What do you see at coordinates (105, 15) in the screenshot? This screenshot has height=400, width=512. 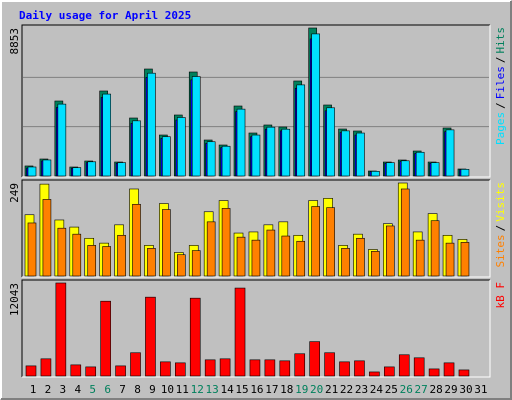 I see `chart-title: Daily usage for April 2025` at bounding box center [105, 15].